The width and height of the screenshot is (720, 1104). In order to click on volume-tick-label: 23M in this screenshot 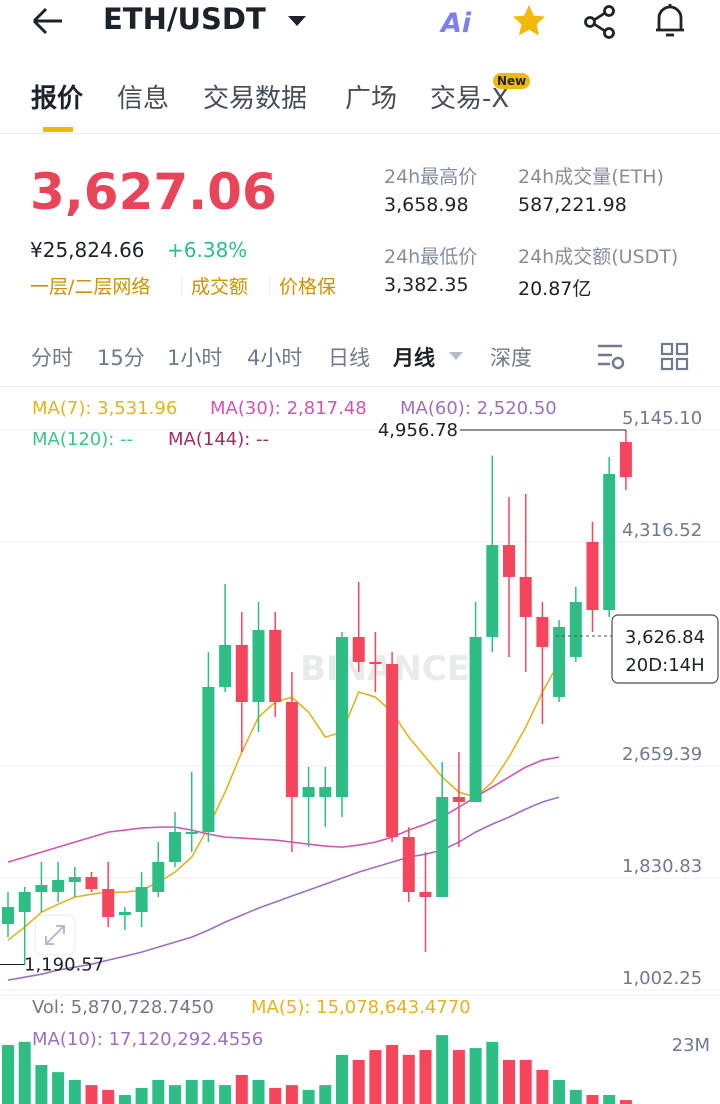, I will do `click(691, 1045)`.